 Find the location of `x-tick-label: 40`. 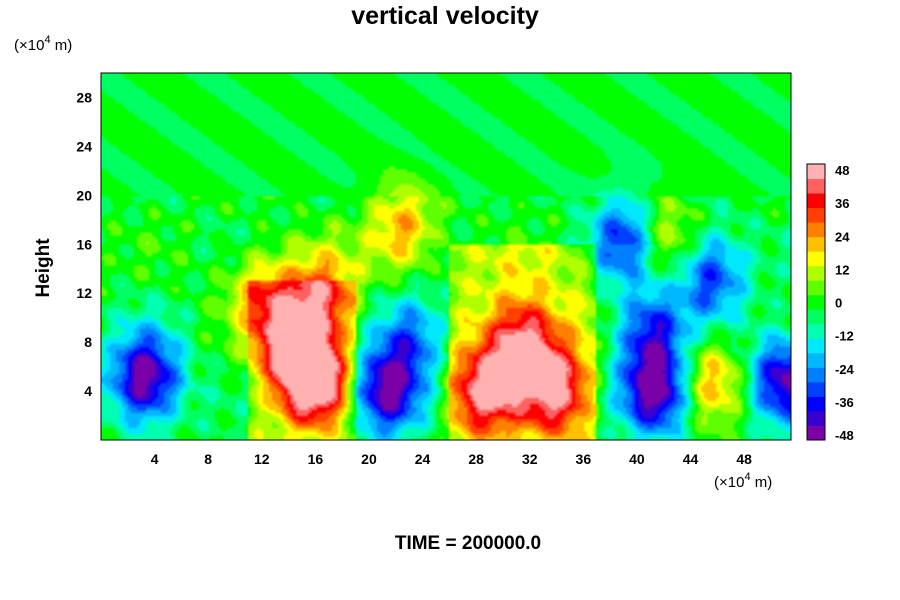

x-tick-label: 40 is located at coordinates (637, 459).